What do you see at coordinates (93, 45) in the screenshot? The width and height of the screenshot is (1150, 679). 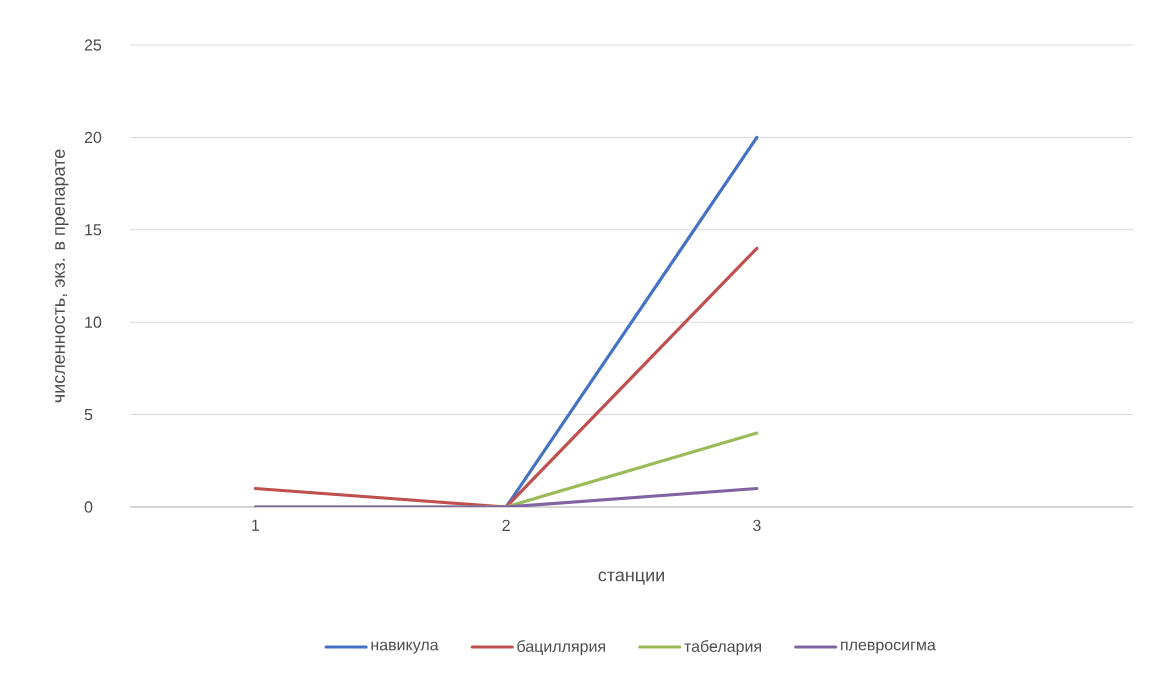 I see `y-tick-label: 25` at bounding box center [93, 45].